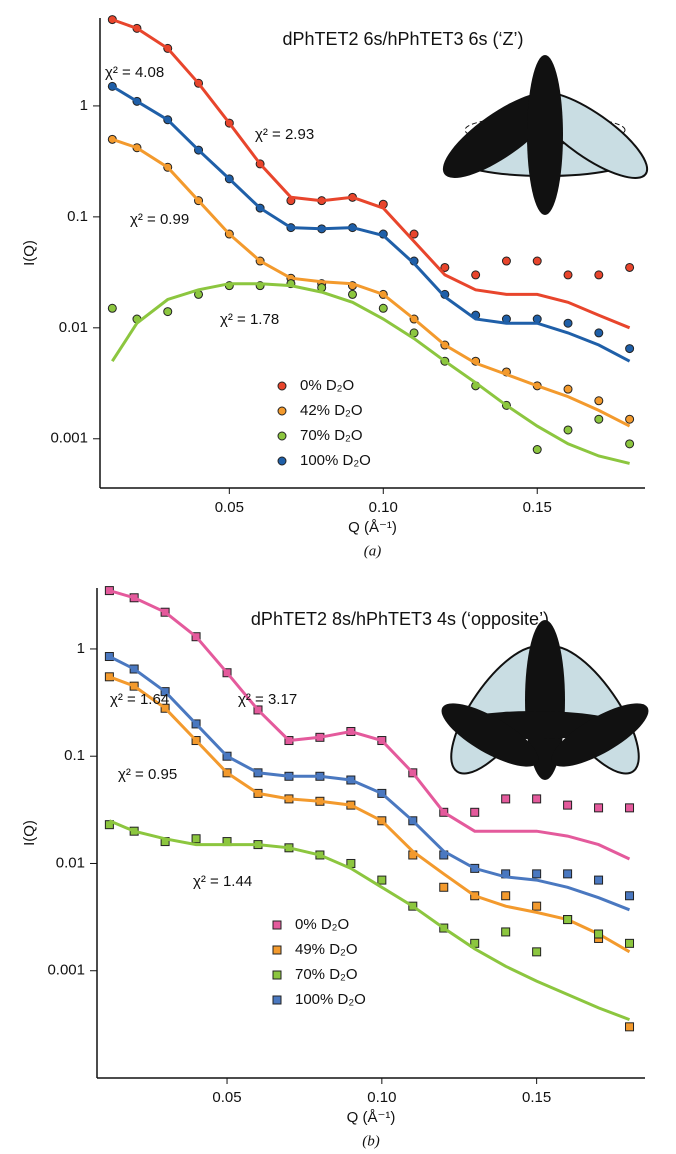  What do you see at coordinates (402, 39) in the screenshot?
I see `chart-title: dPhTET2 6s/hPhTET3 6s (‘Z’)` at bounding box center [402, 39].